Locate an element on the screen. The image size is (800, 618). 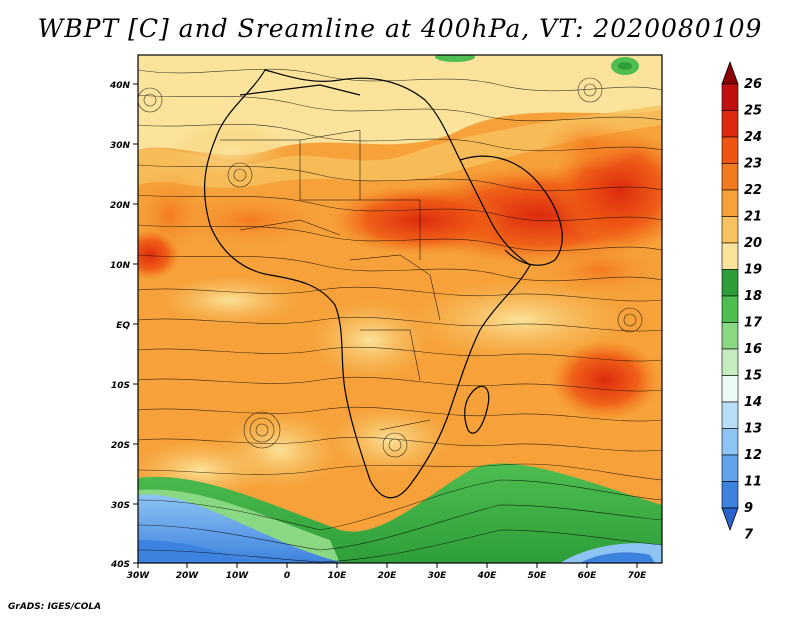
lat-label: 10N is located at coordinates (120, 266).